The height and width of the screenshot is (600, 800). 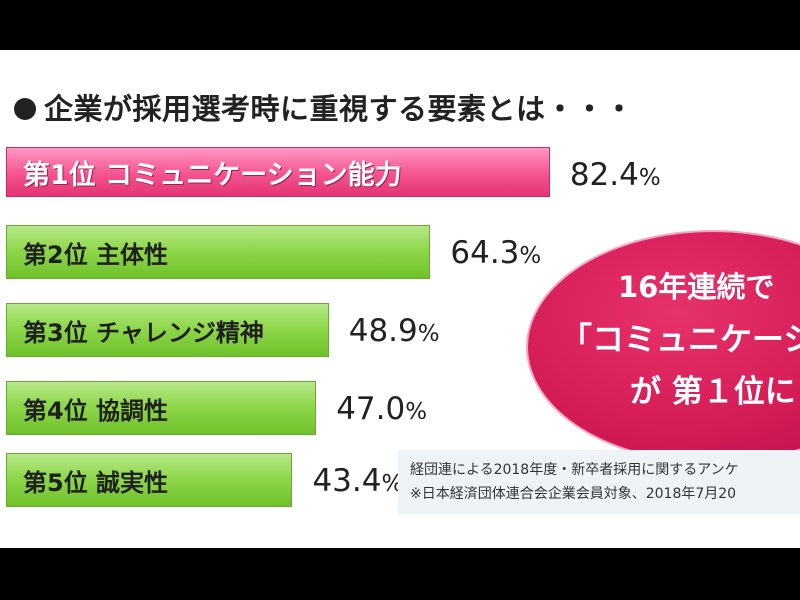 What do you see at coordinates (574, 470) in the screenshot?
I see `source-note-line-1: 経団連による2018年度・新卒者採用に関するアンケ` at bounding box center [574, 470].